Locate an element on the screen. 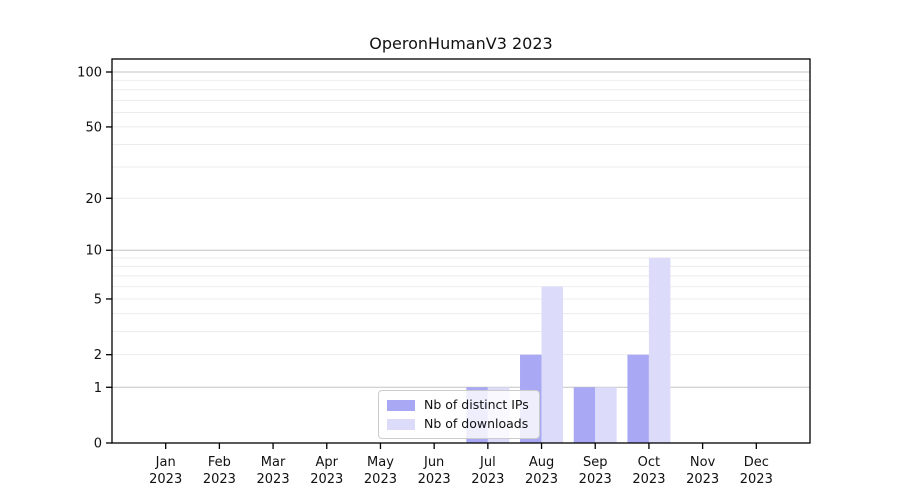 Image resolution: width=900 pixels, height=500 pixels. x-tick-label-apr: Apr 2023 is located at coordinates (326, 471).